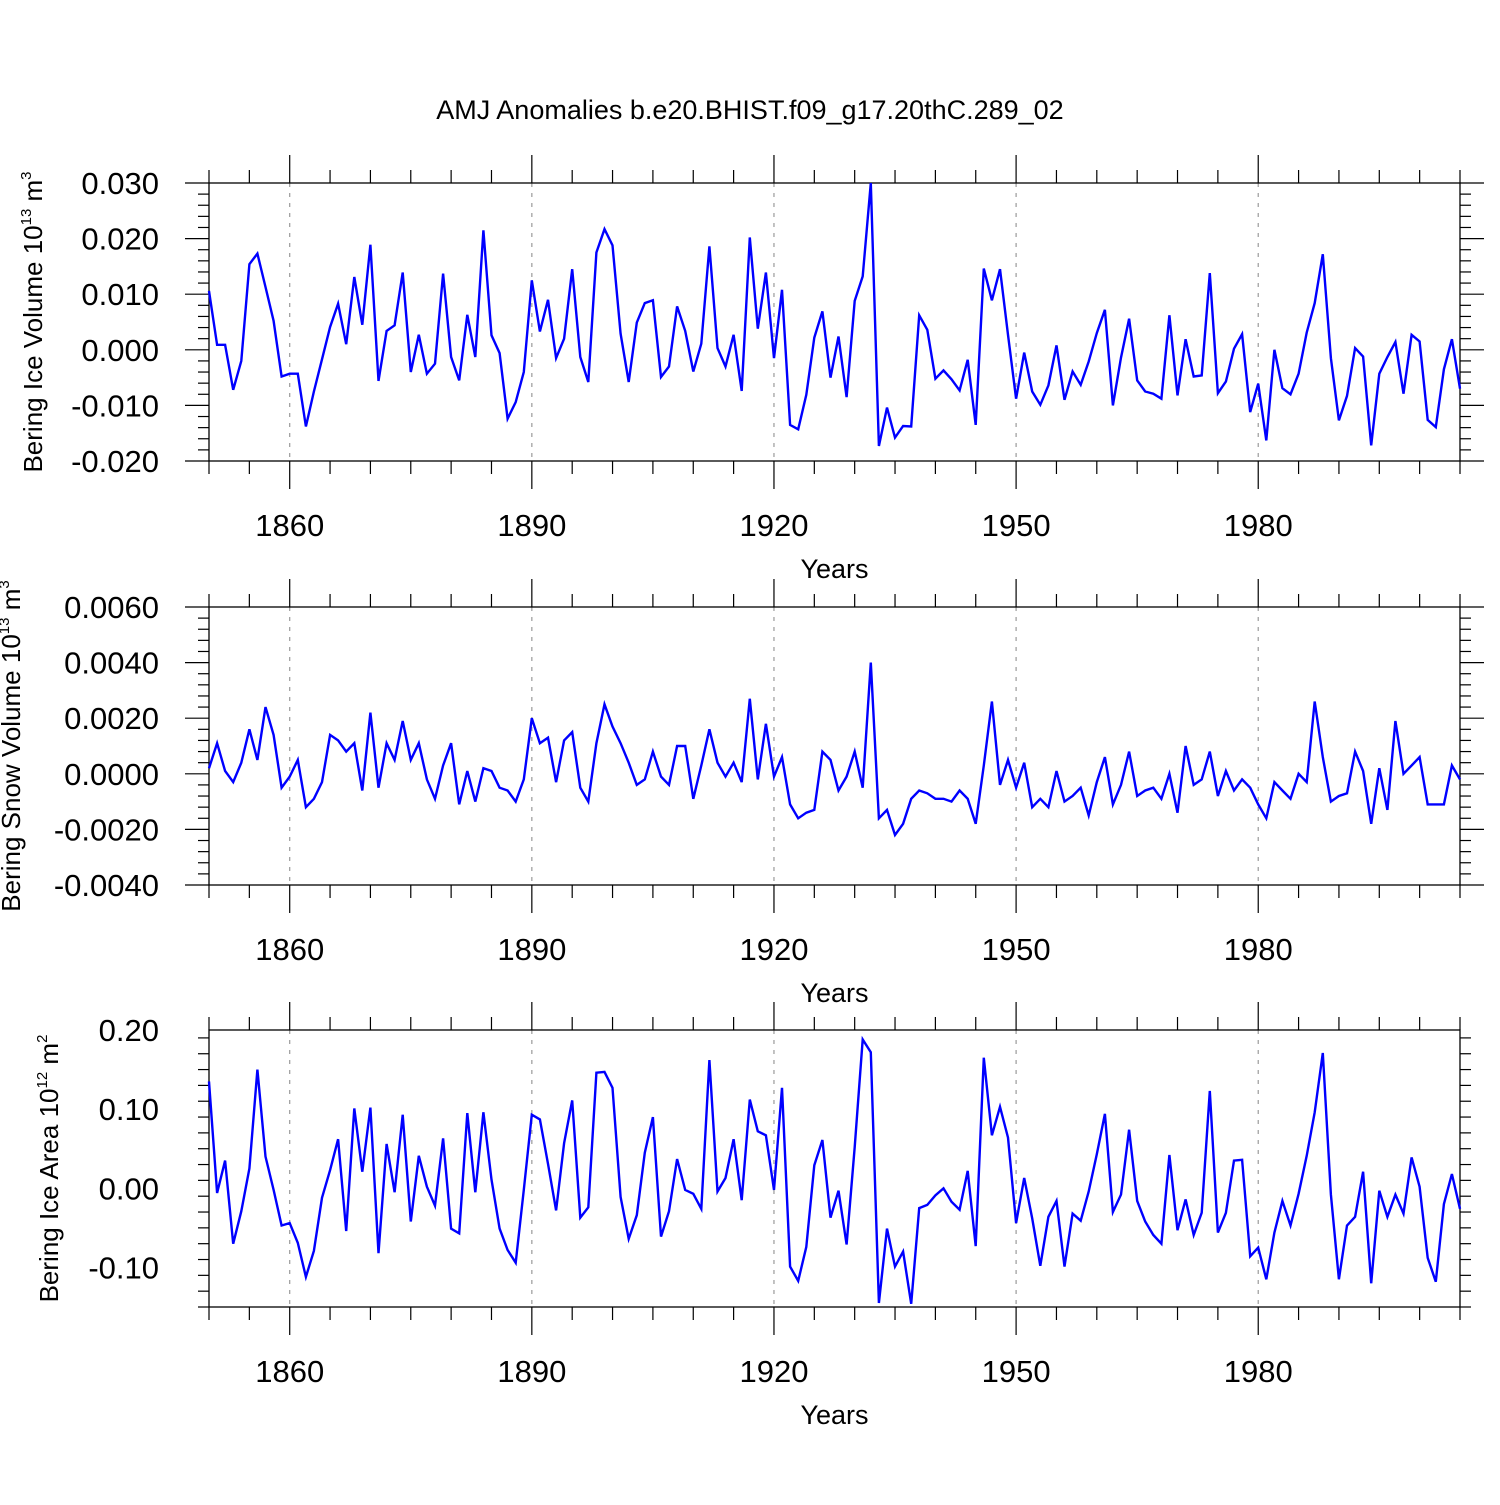 The width and height of the screenshot is (1500, 1505). What do you see at coordinates (111, 607) in the screenshot?
I see `y-tick-label-0: 0.0060` at bounding box center [111, 607].